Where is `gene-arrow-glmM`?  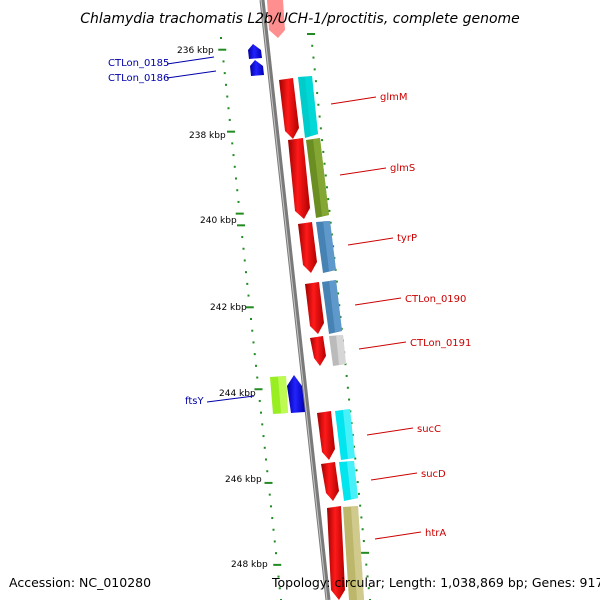 gene-arrow-glmM is located at coordinates (289, 108).